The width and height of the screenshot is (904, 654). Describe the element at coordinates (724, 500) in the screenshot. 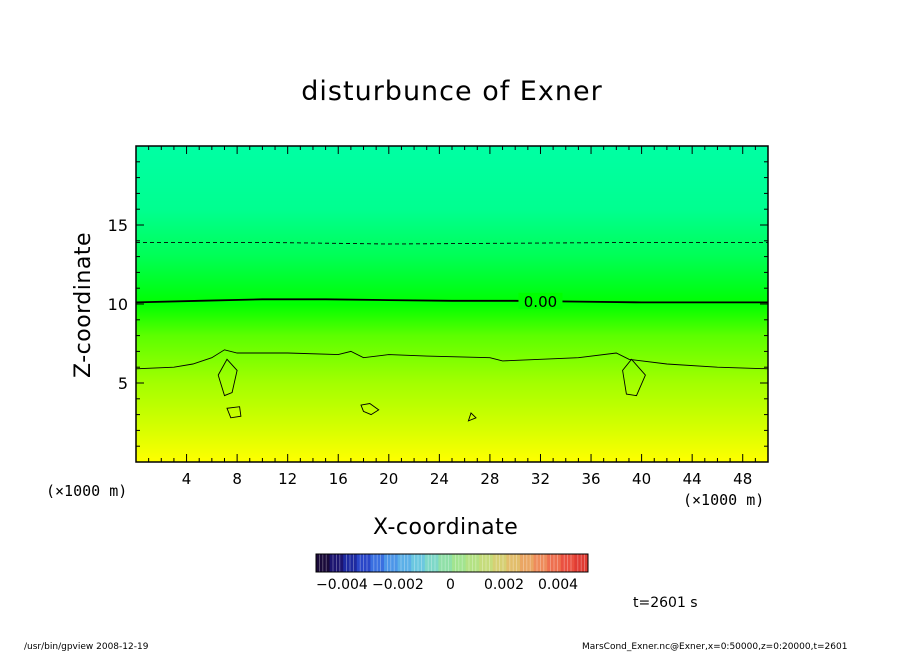

I see `x-unit-label-right: (×1000 m)` at that location.